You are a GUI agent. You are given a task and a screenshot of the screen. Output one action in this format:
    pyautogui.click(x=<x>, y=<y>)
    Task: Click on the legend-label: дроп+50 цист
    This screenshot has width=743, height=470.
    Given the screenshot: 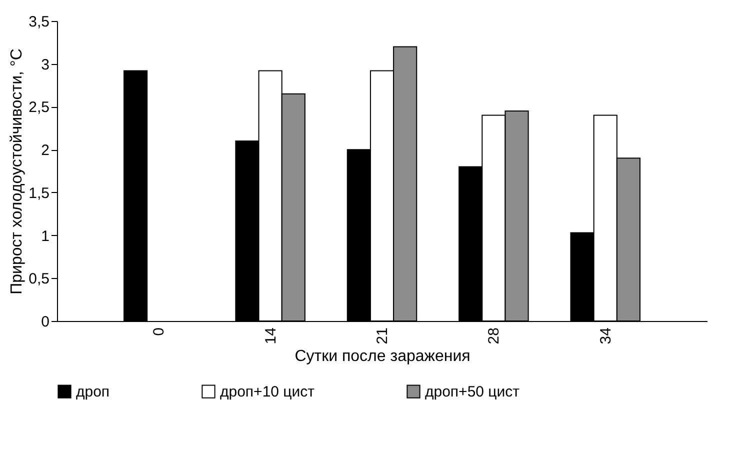 What is the action you would take?
    pyautogui.click(x=472, y=392)
    